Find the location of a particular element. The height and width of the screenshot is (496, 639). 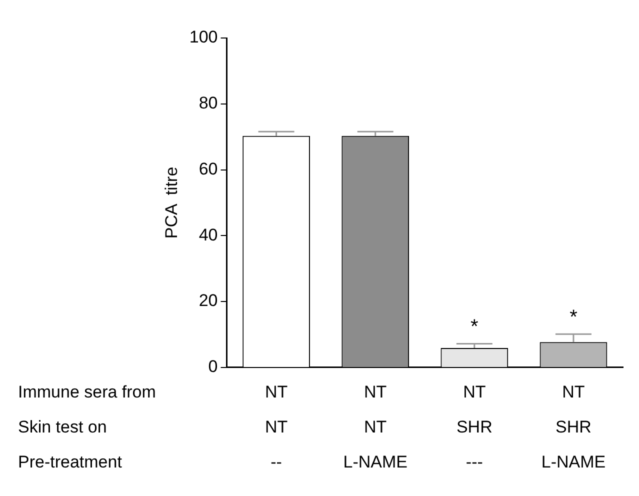

y-tick-label: 0 is located at coordinates (213, 366).